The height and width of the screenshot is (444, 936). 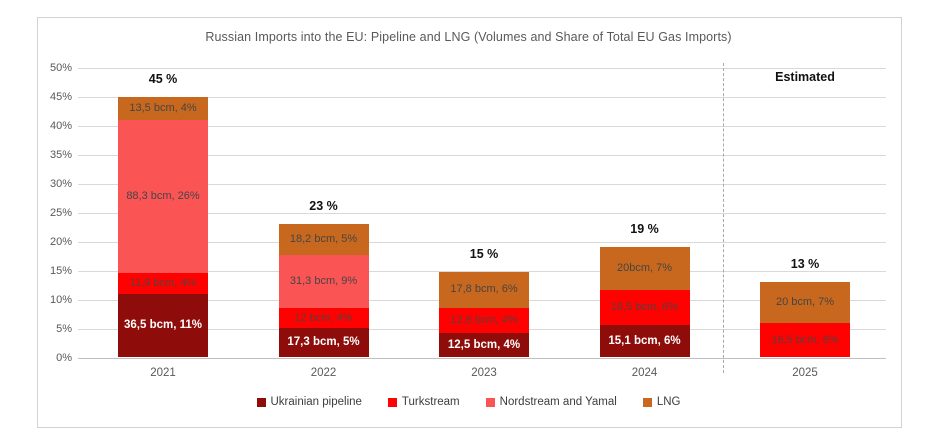 What do you see at coordinates (163, 372) in the screenshot?
I see `x-axis-label-2021: 2021` at bounding box center [163, 372].